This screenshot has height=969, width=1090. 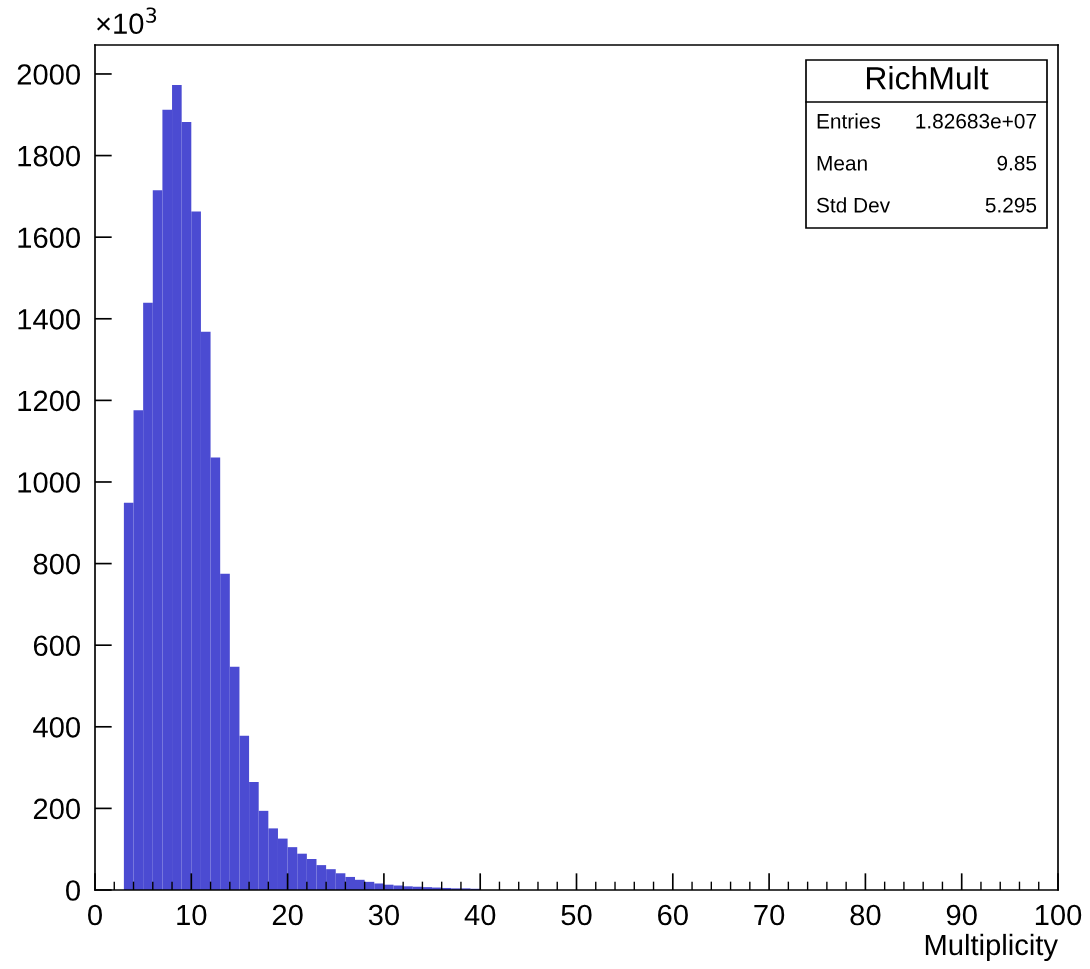 I want to click on annotation: 1.82683e+07, so click(x=976, y=121).